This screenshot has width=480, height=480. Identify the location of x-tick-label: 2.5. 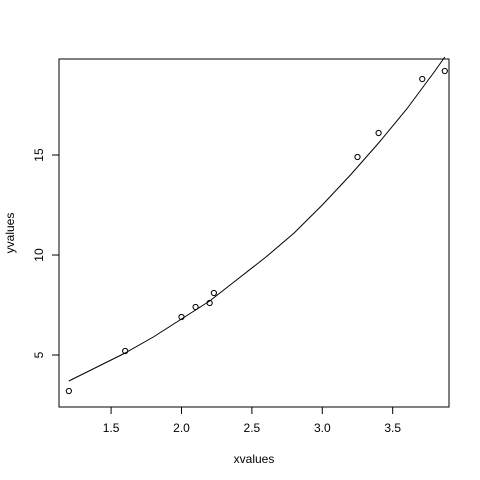
(252, 428).